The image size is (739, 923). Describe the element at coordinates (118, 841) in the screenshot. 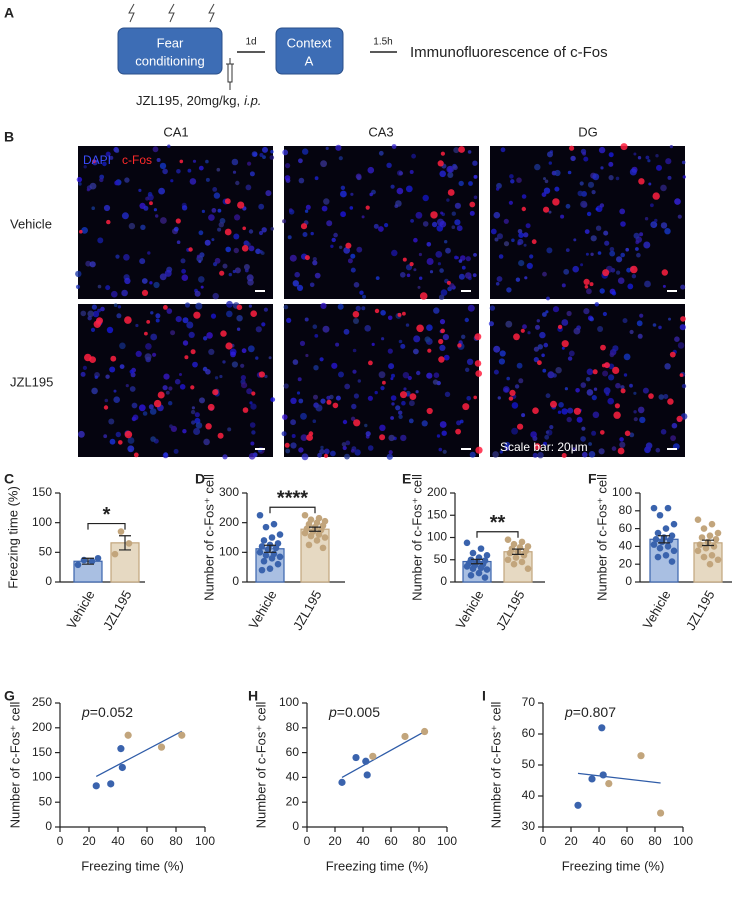

I see `x-tick-label: 40` at that location.